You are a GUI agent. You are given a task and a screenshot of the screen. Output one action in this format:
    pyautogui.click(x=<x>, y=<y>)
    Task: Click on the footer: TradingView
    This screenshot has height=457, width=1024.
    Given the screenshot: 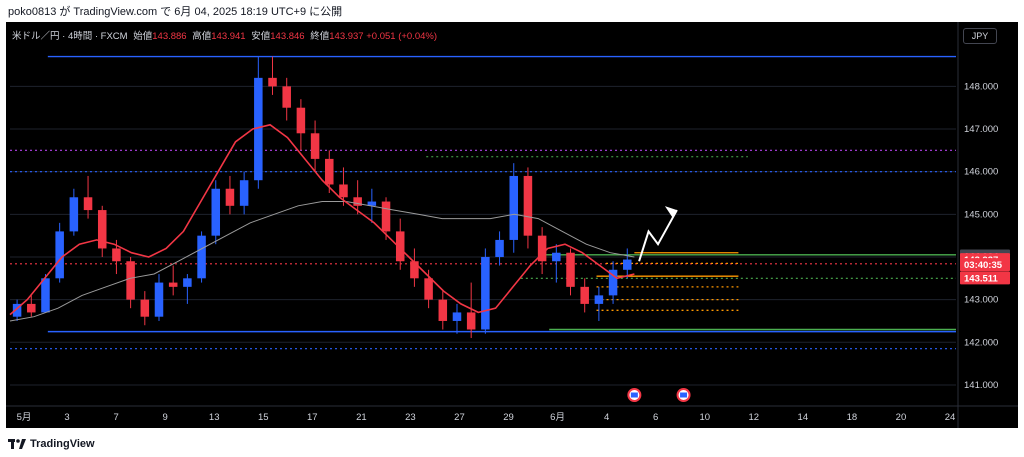 What is the action you would take?
    pyautogui.click(x=512, y=443)
    